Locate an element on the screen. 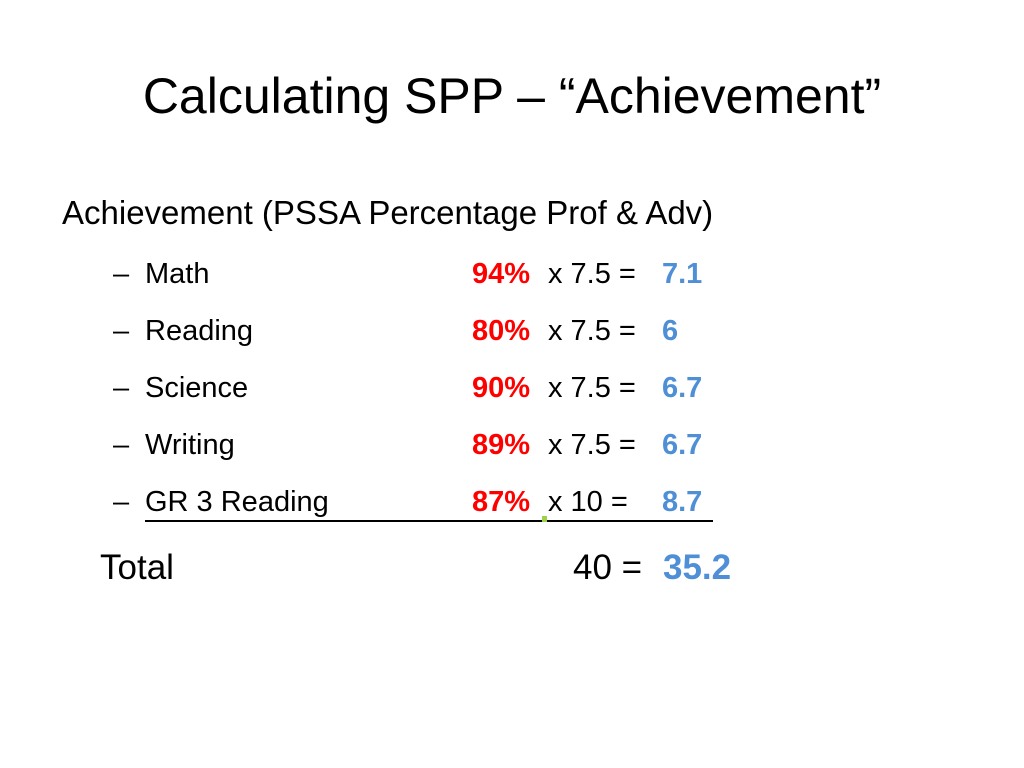 Image resolution: width=1024 pixels, height=768 pixels. percentage-value: 87% is located at coordinates (501, 502).